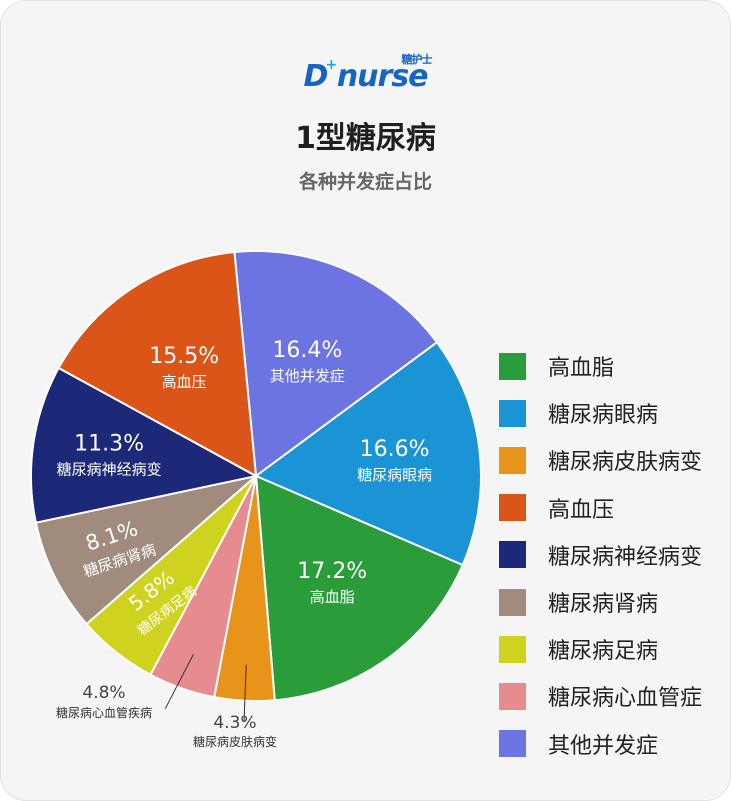  Describe the element at coordinates (603, 652) in the screenshot. I see `legend-label: 糖尿病足病` at that location.